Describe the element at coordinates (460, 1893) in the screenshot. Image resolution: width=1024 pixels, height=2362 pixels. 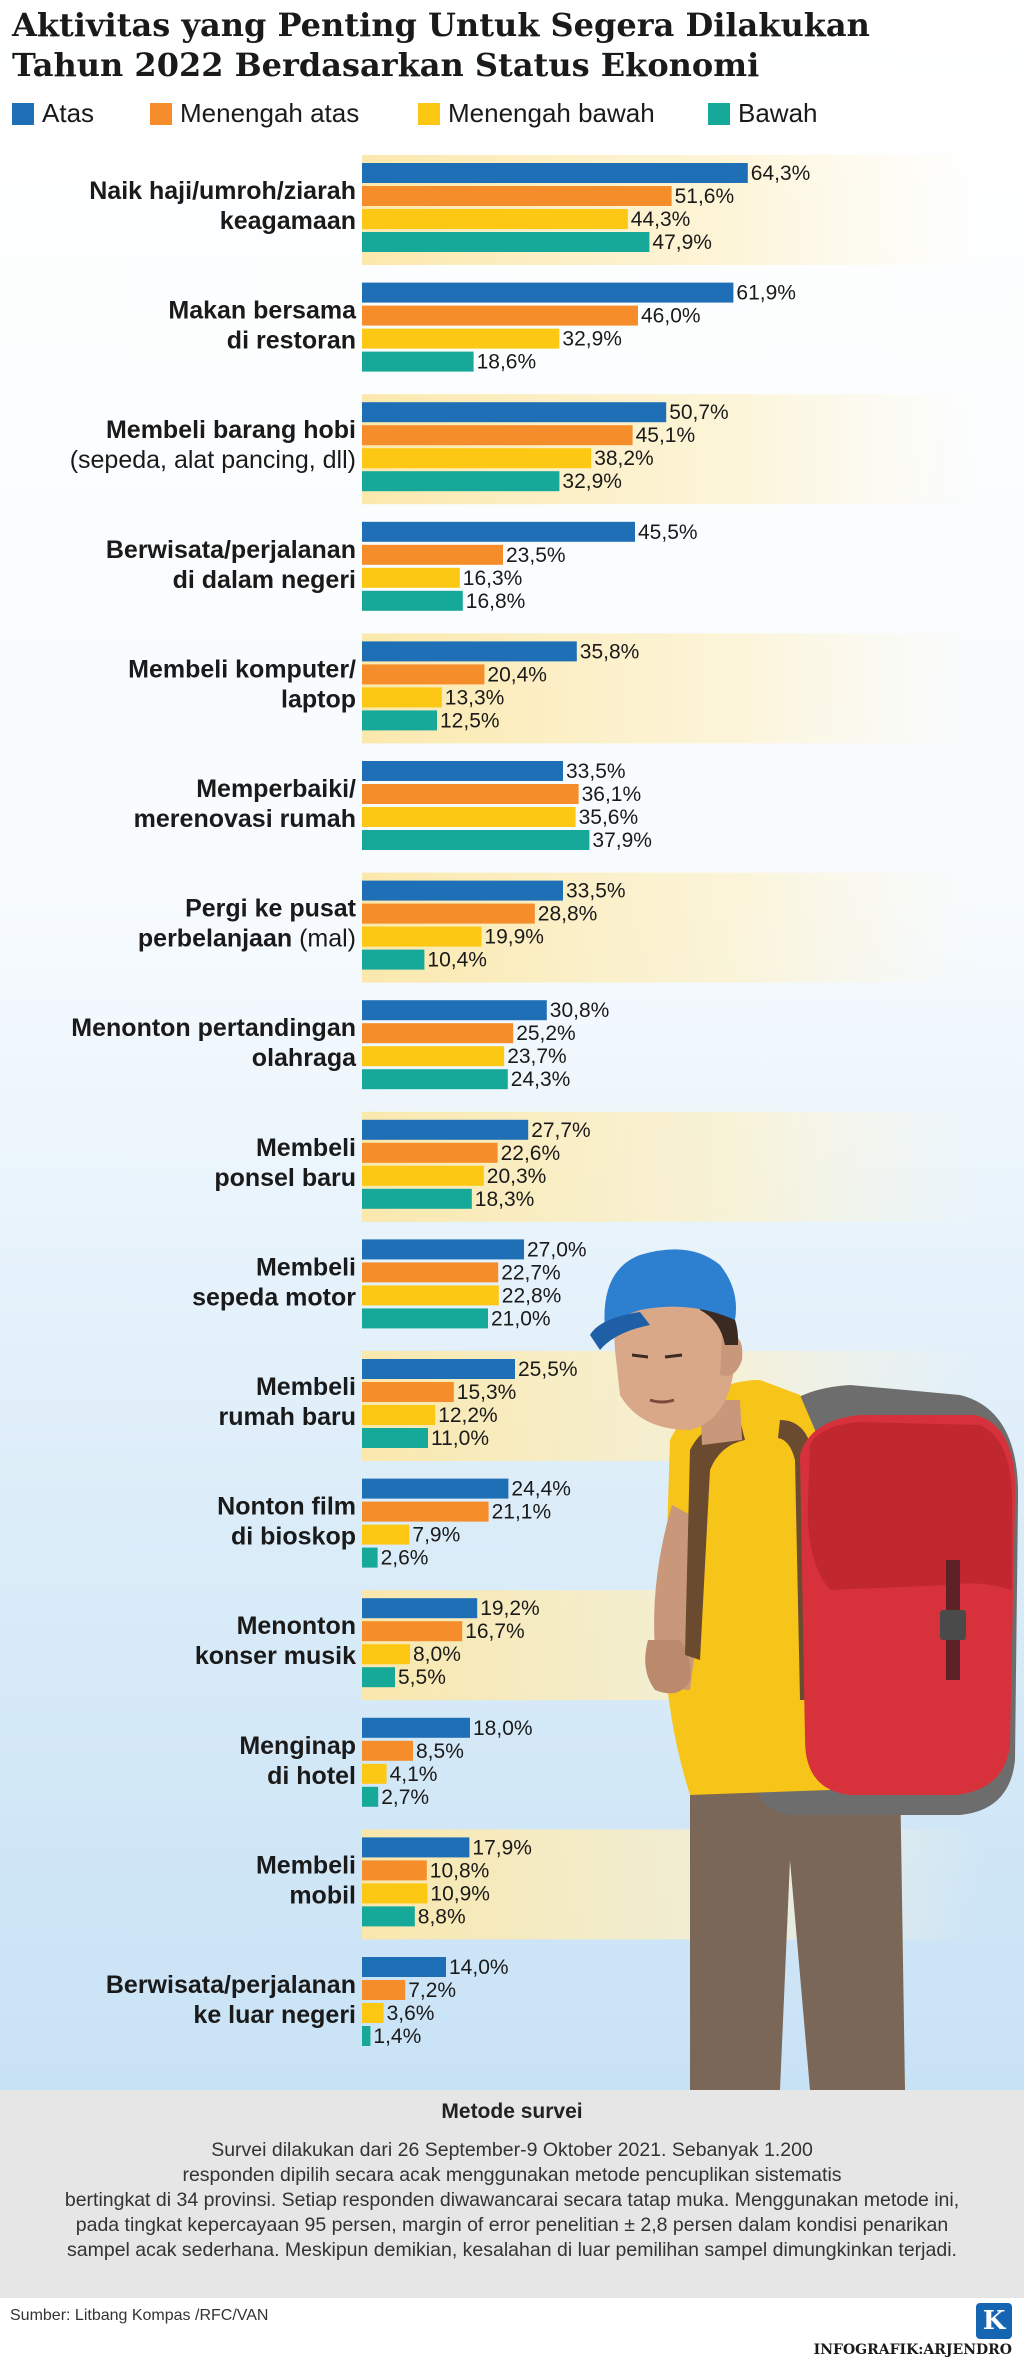
I see `value-label-membeli-mobil-menengah-bawah: 10,9%` at that location.